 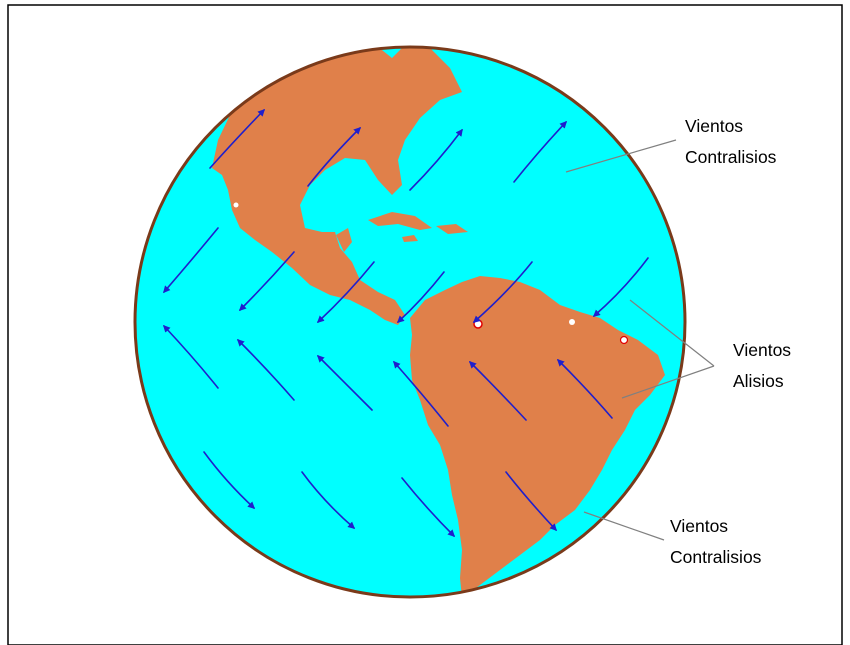 What do you see at coordinates (452, 229) in the screenshot?
I see `hispaniola` at bounding box center [452, 229].